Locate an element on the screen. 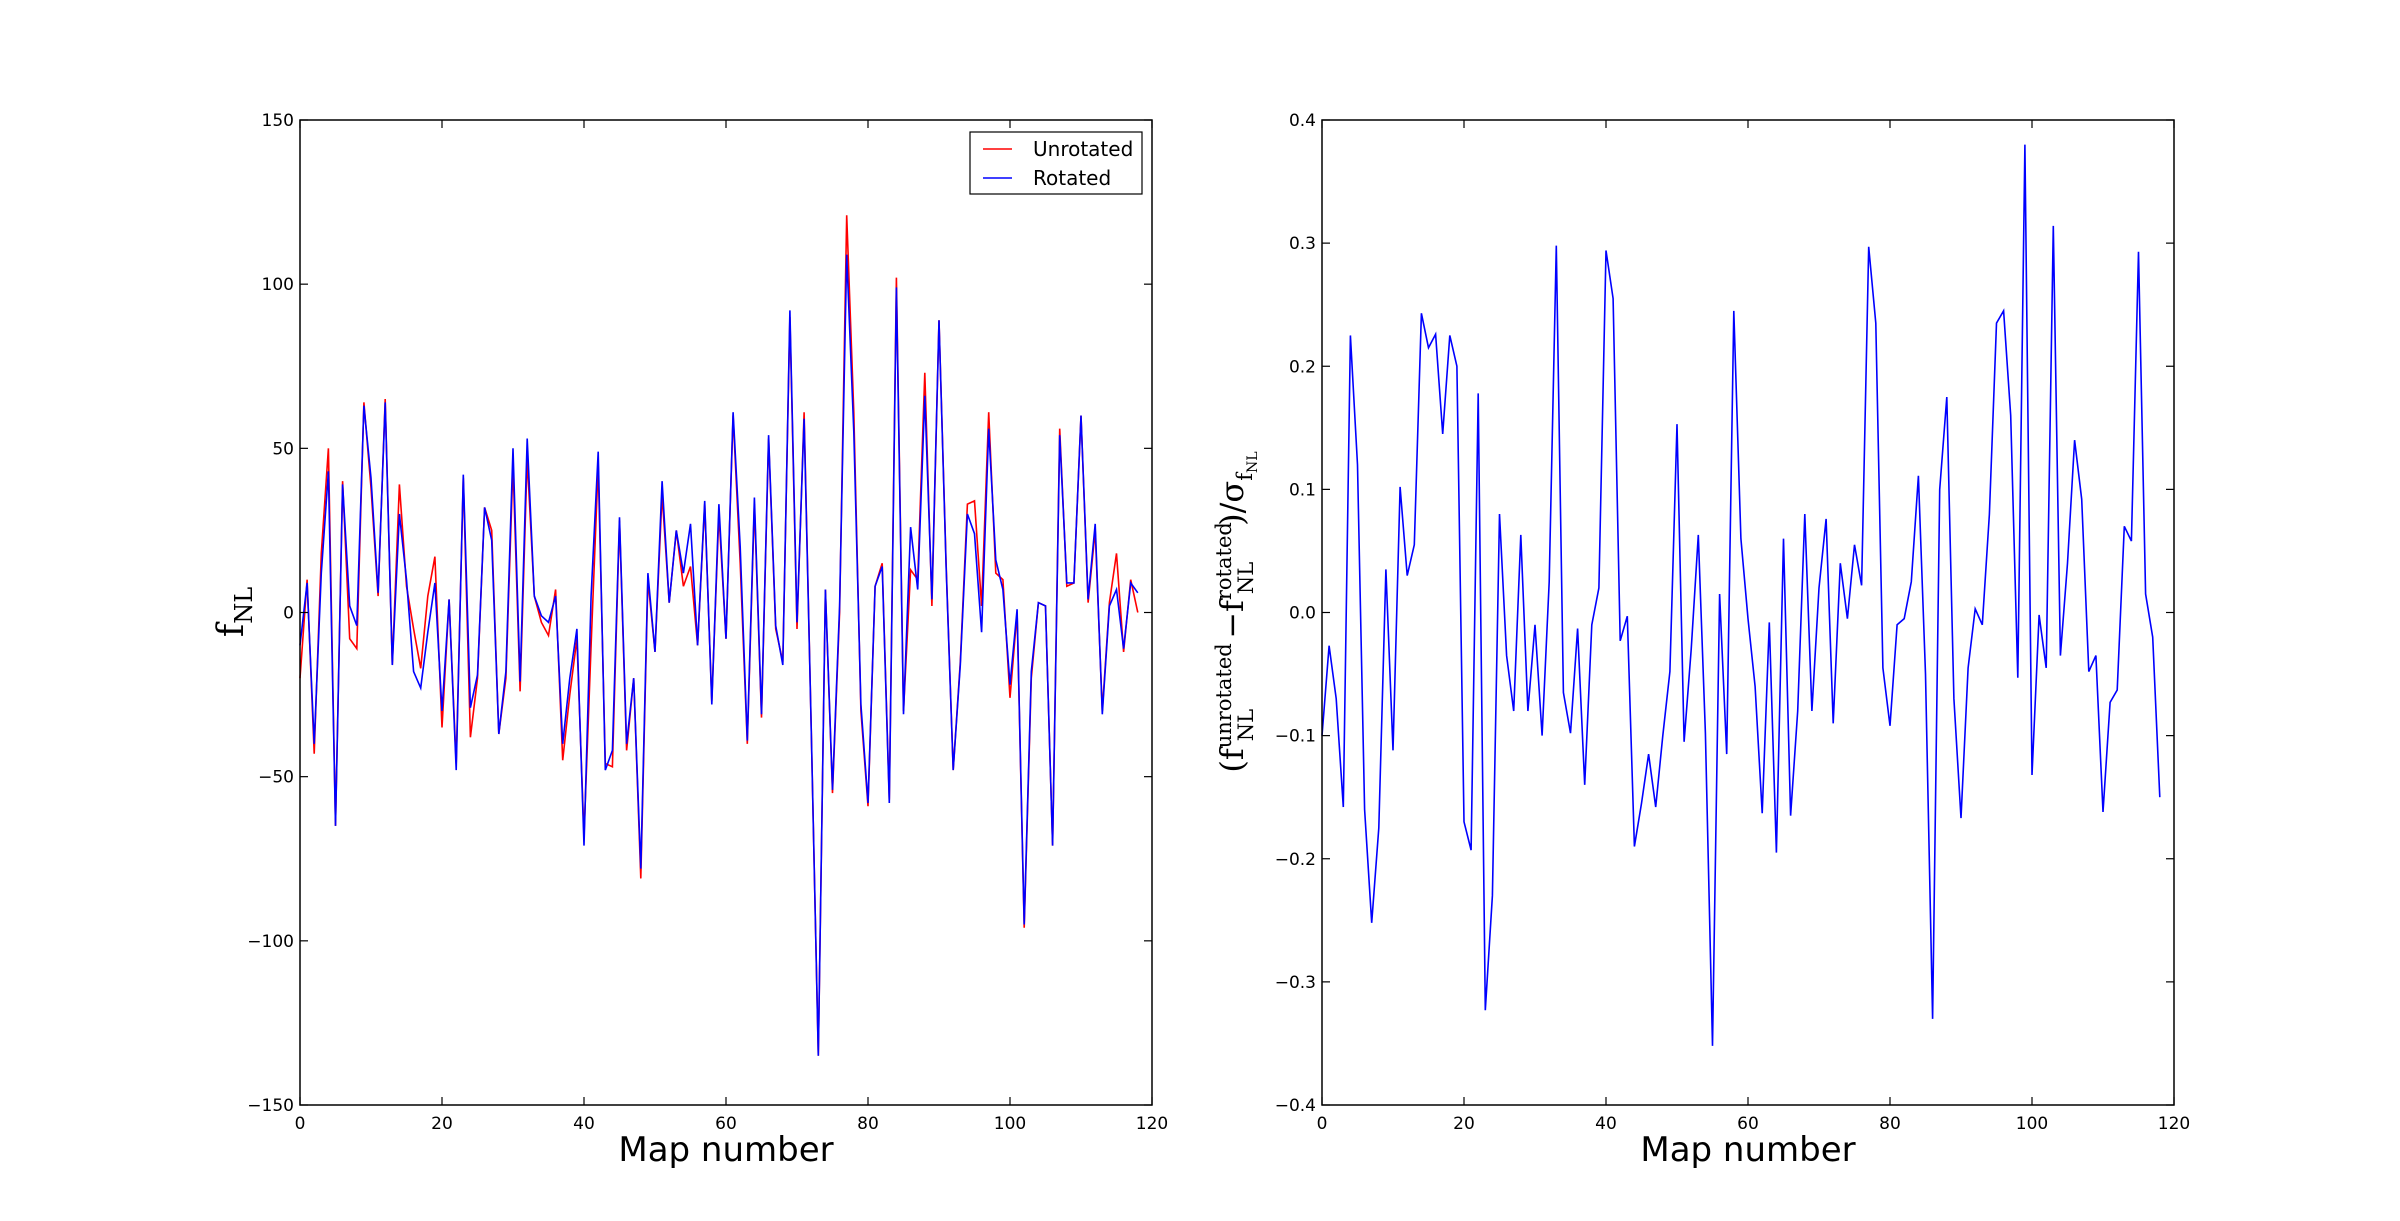  y-axis-label-sub: NL is located at coordinates (244, 605).